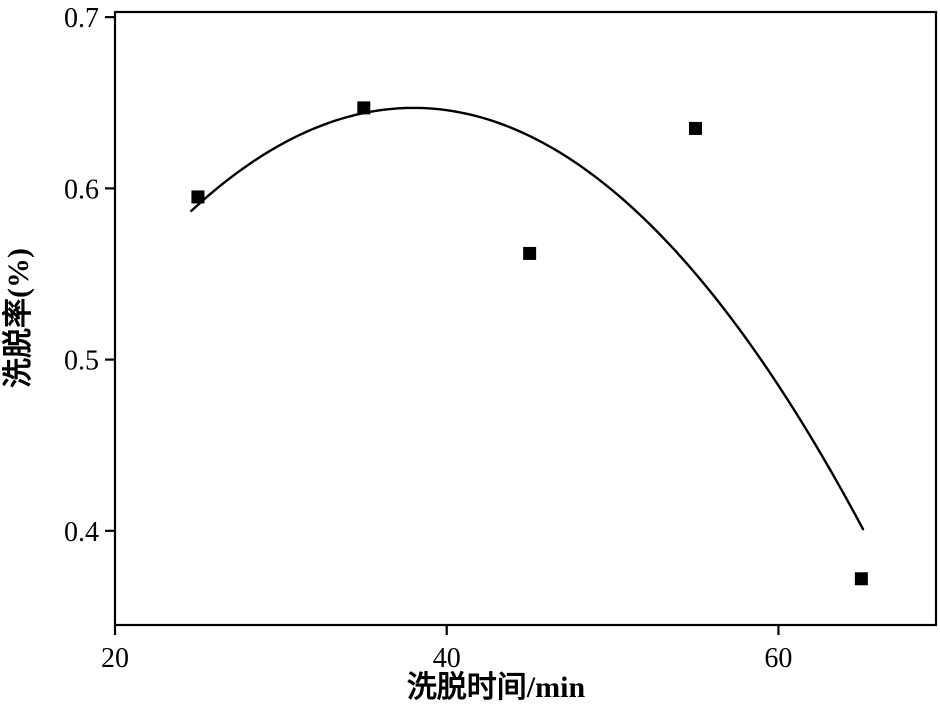  I want to click on y-axis-label: 洗脱率(%), so click(18, 318).